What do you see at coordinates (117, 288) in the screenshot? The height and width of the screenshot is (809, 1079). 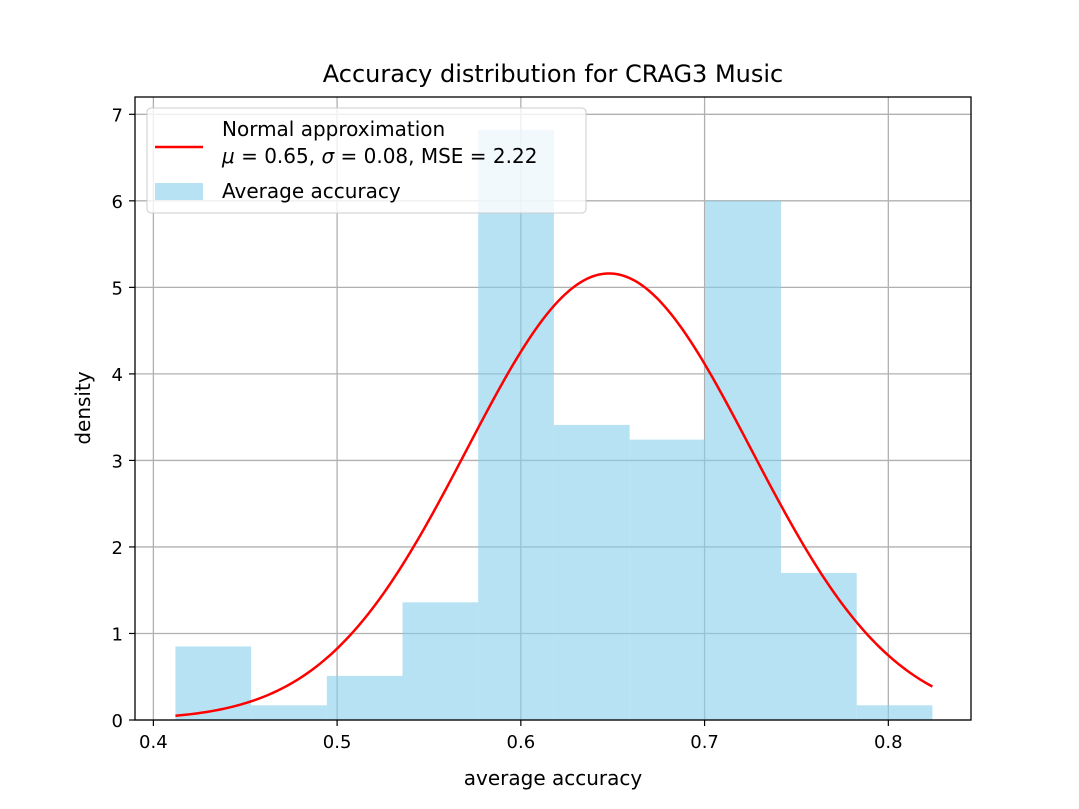 I see `y-tick-label: 5` at bounding box center [117, 288].